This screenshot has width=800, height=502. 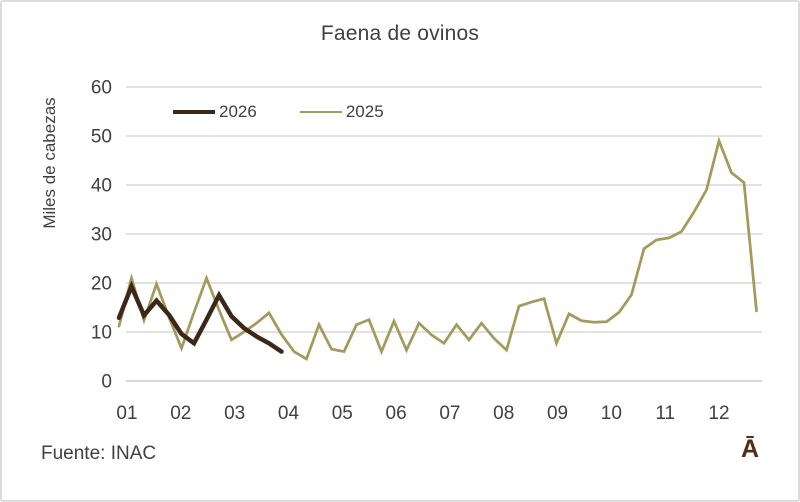 What do you see at coordinates (101, 88) in the screenshot?
I see `y-tick-label-60: 60` at bounding box center [101, 88].